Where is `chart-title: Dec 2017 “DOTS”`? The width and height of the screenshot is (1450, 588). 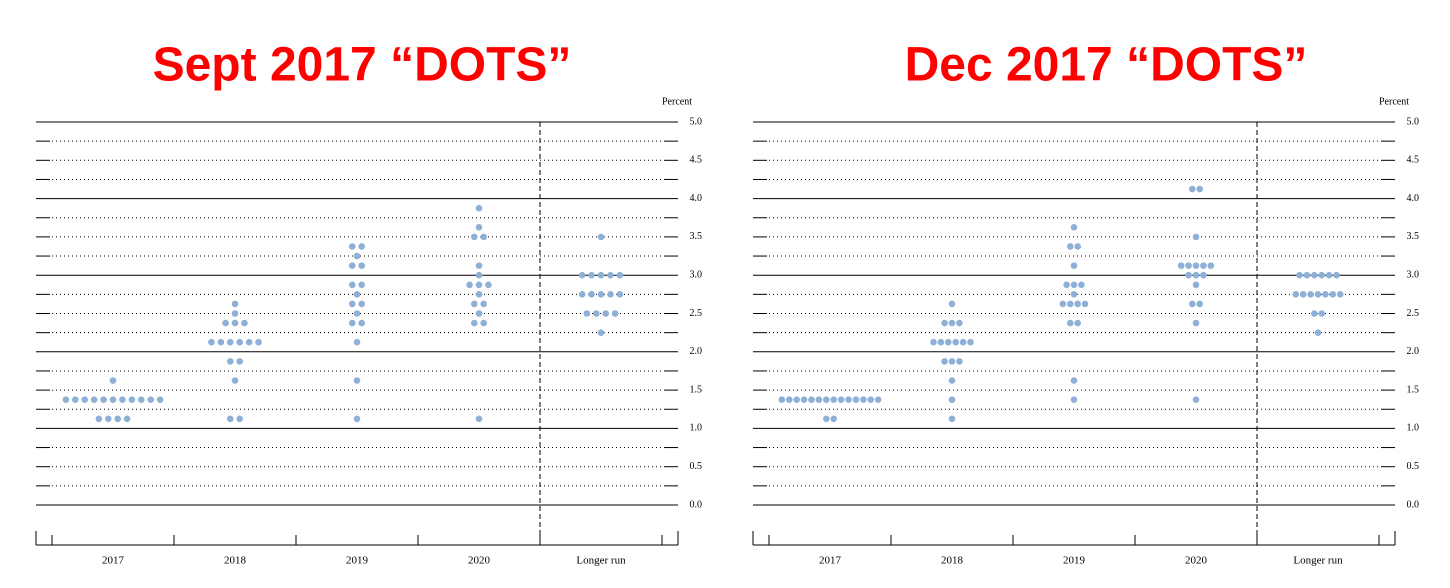 chart-title: Dec 2017 “DOTS” is located at coordinates (1106, 65).